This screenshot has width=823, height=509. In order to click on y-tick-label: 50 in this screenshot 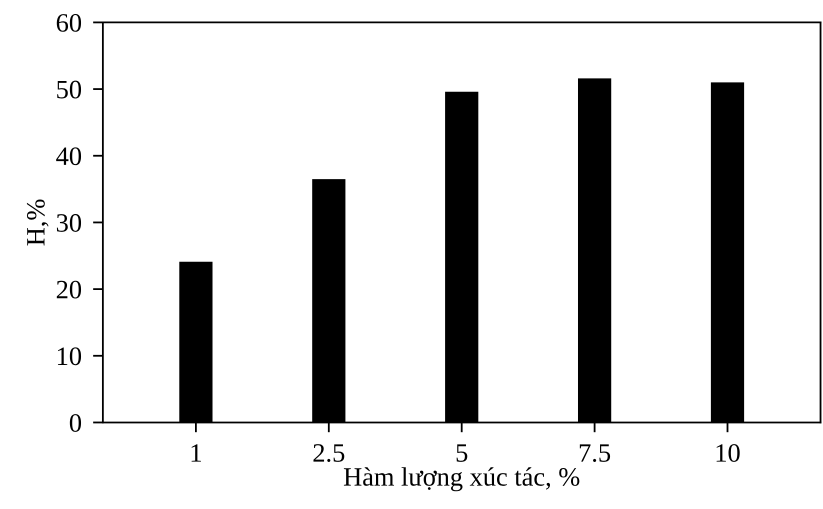, I will do `click(69, 89)`.